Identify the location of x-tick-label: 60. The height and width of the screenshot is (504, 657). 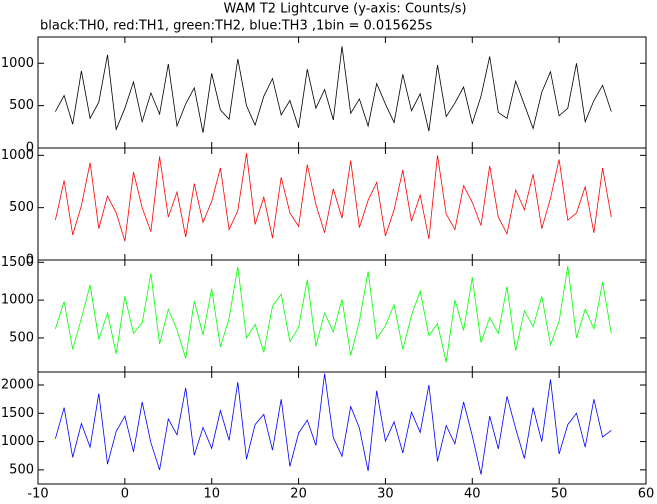
(646, 494).